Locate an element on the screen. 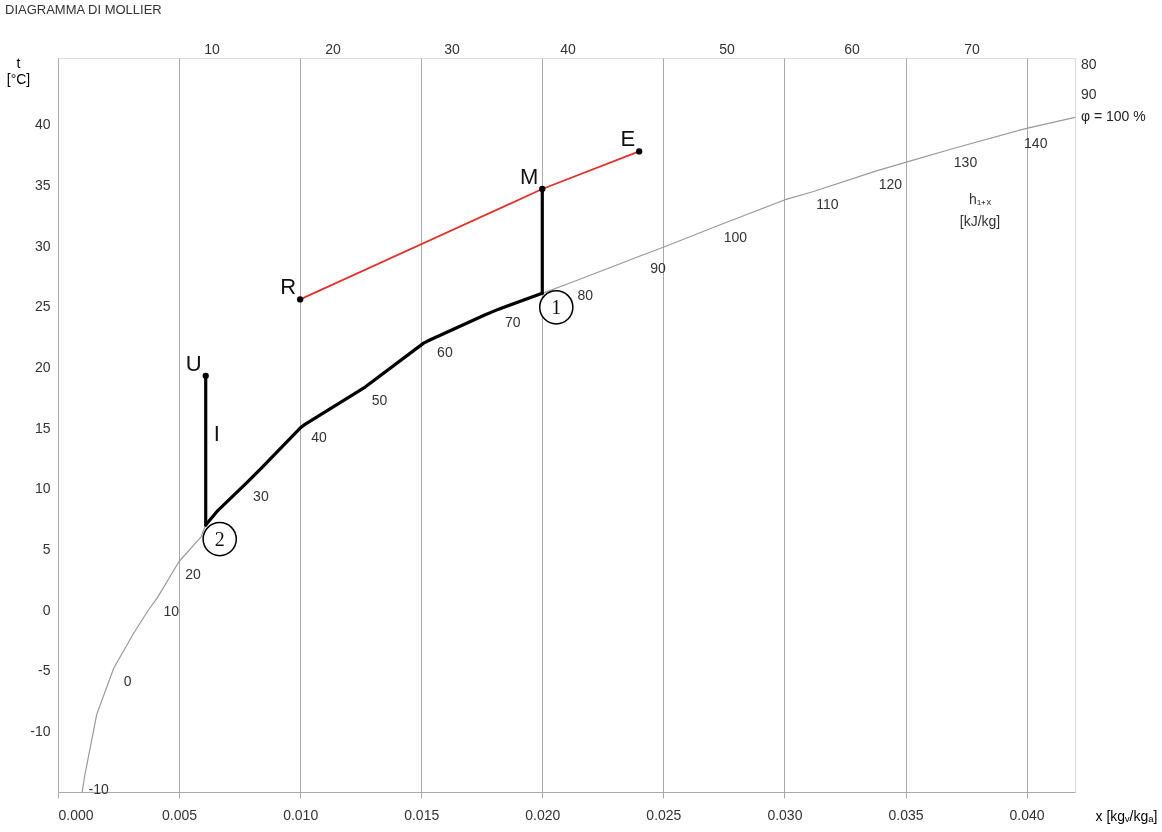 The image size is (1162, 832). annotation: E is located at coordinates (628, 139).